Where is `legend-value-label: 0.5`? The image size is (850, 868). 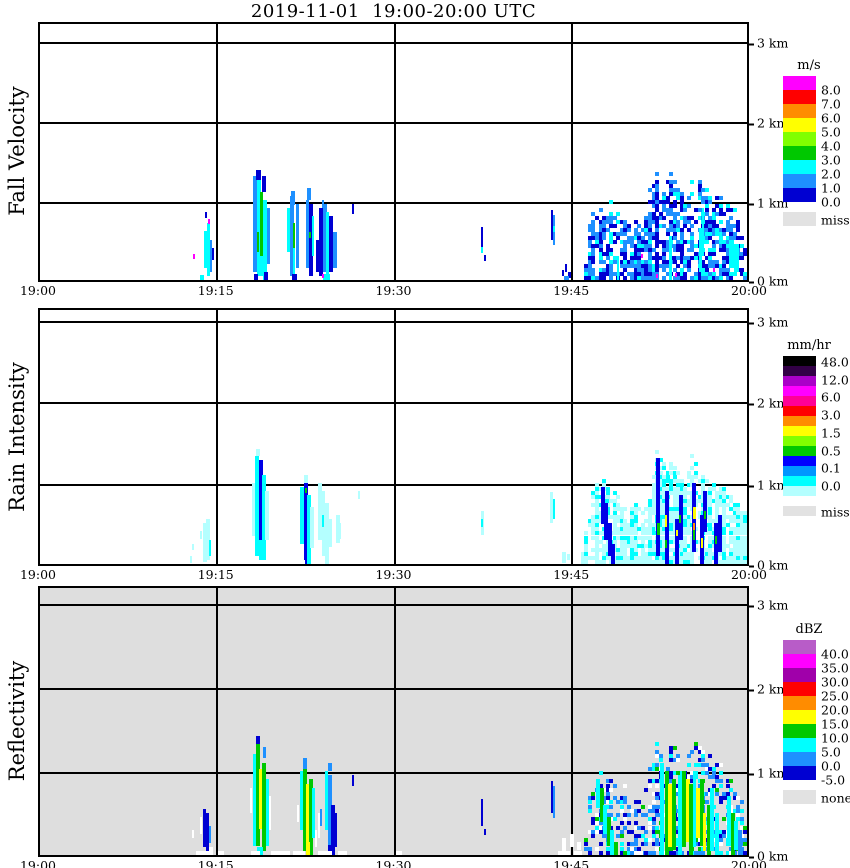
legend-value-label: 0.5 is located at coordinates (831, 450).